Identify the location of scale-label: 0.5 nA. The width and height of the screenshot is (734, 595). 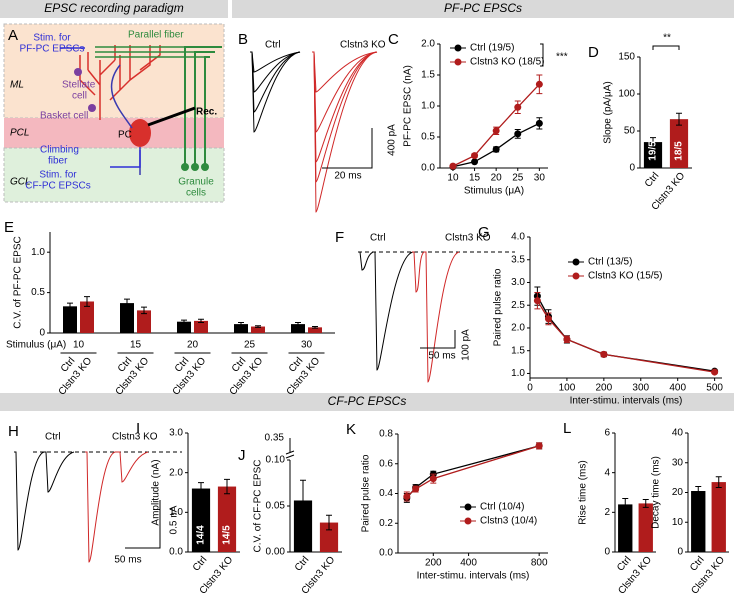
(174, 519).